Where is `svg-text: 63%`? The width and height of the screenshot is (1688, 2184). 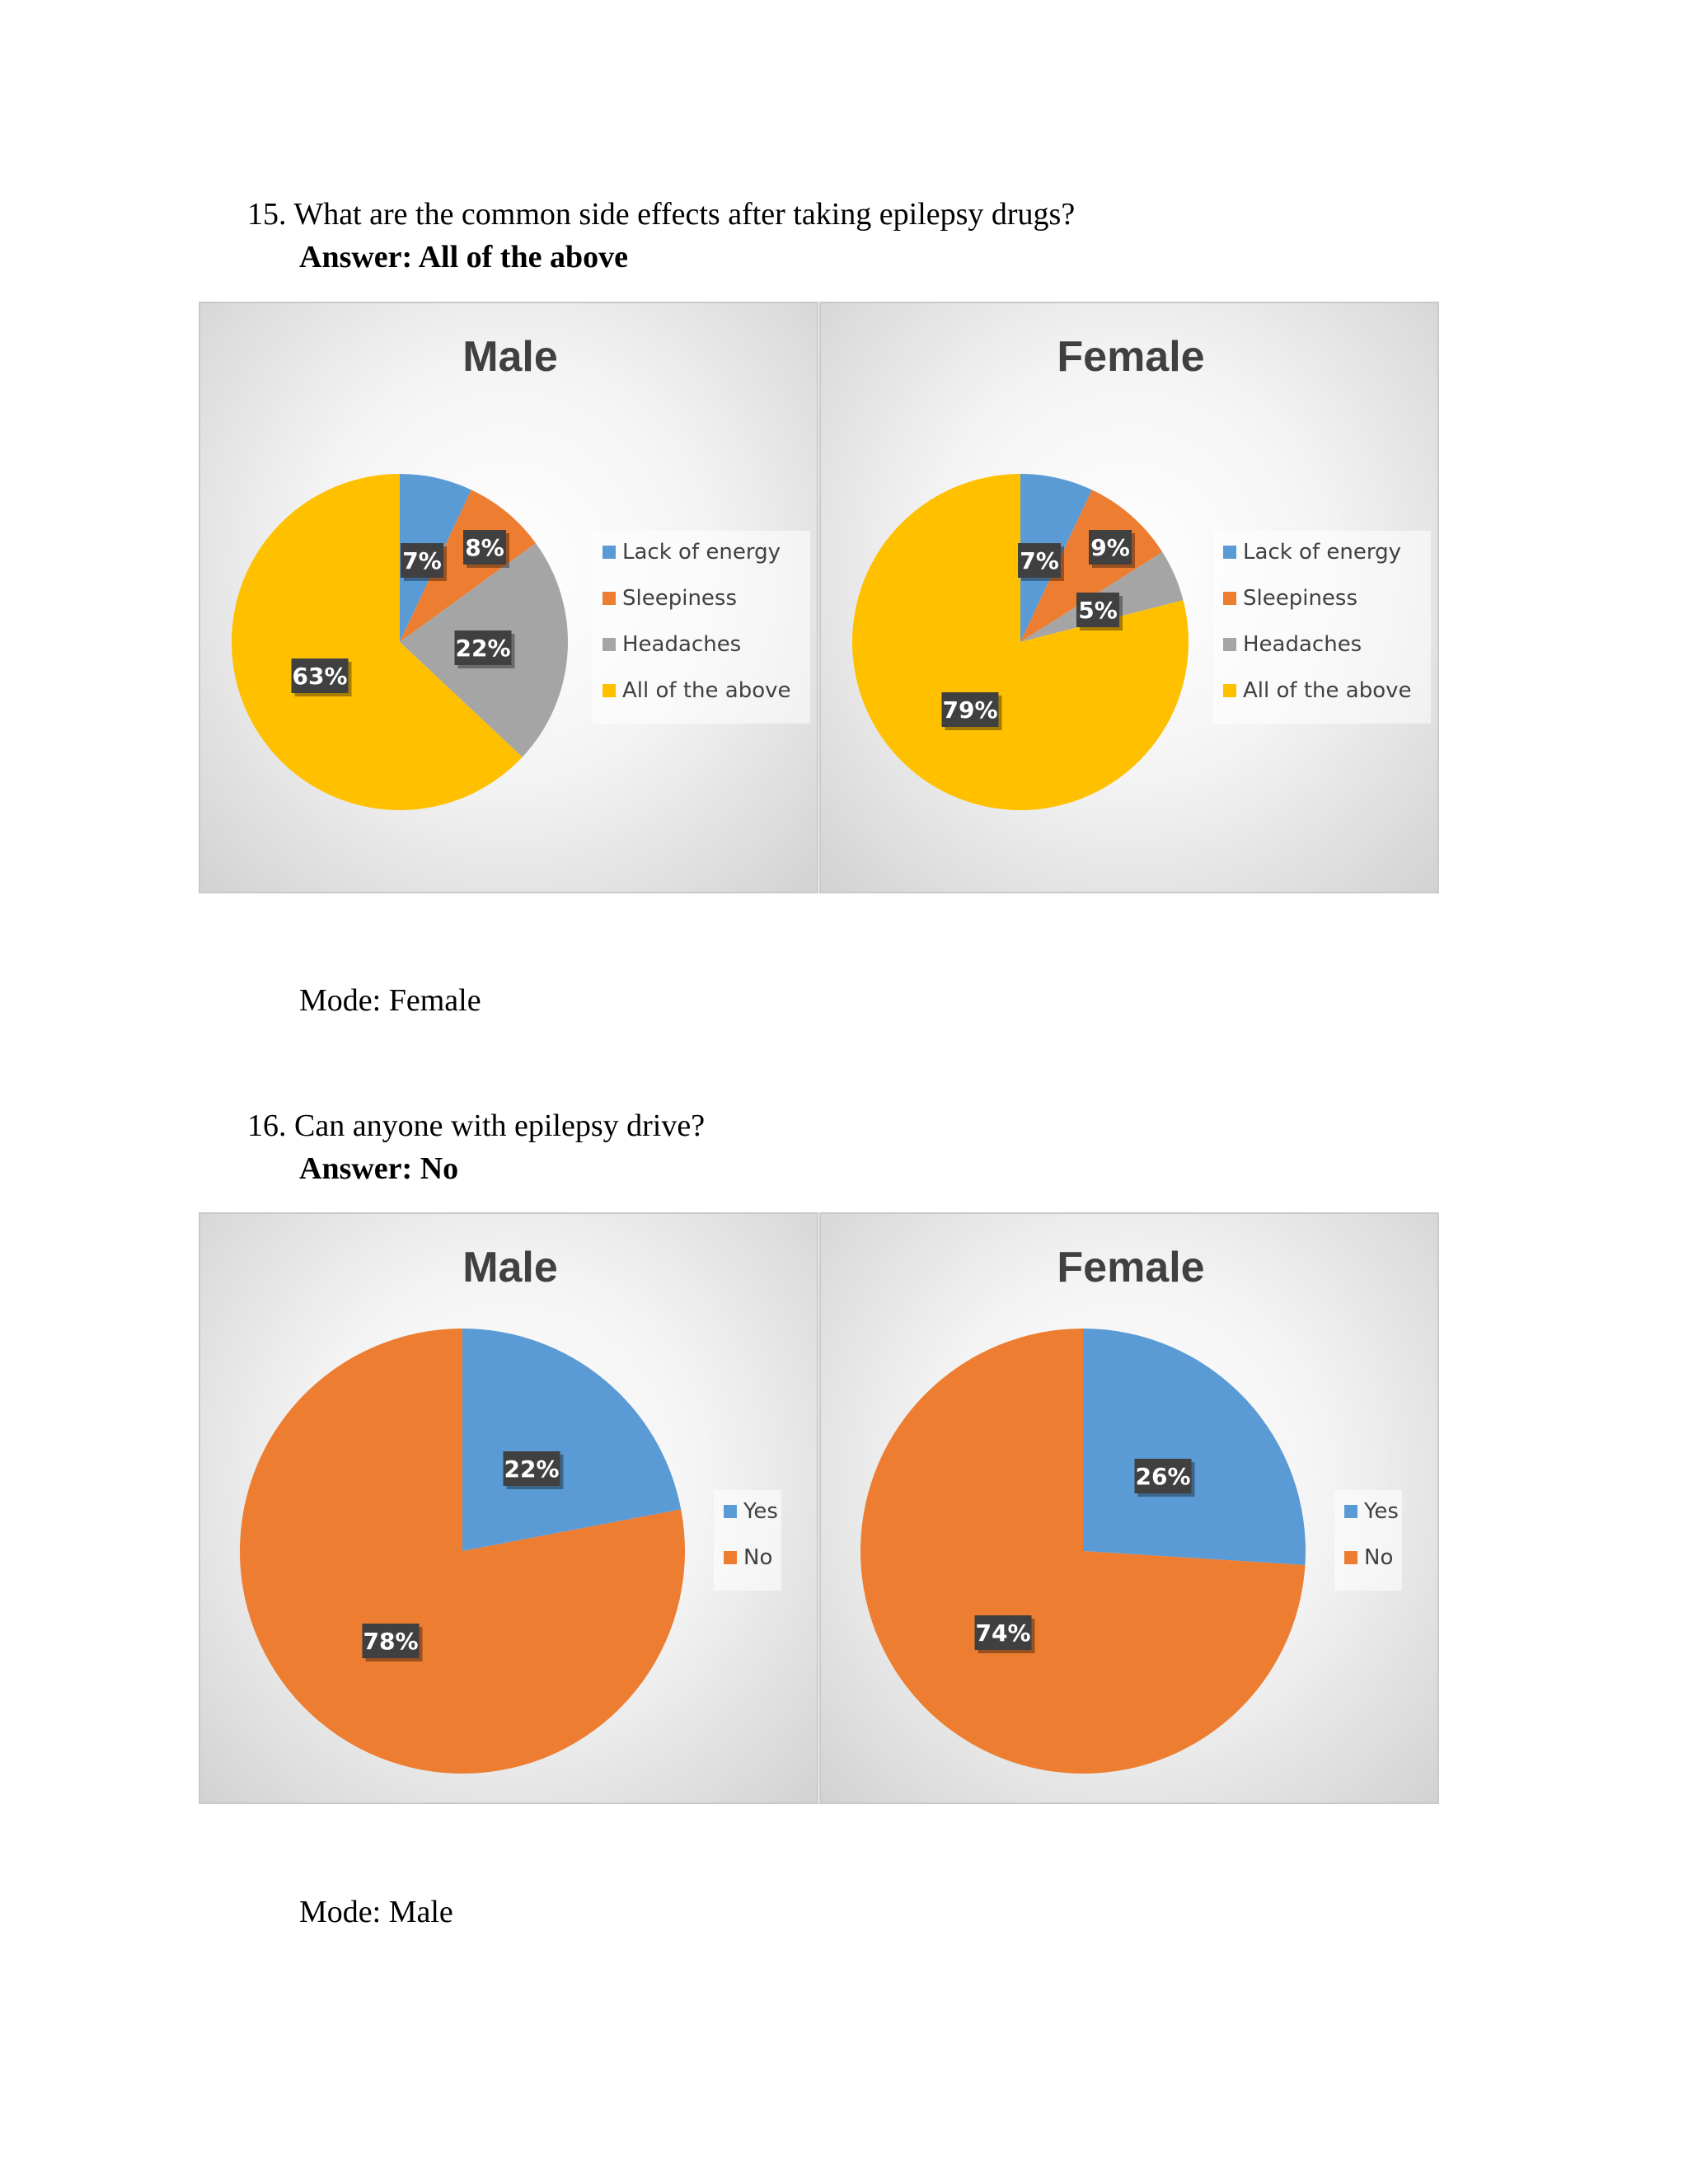 svg-text: 63% is located at coordinates (319, 676).